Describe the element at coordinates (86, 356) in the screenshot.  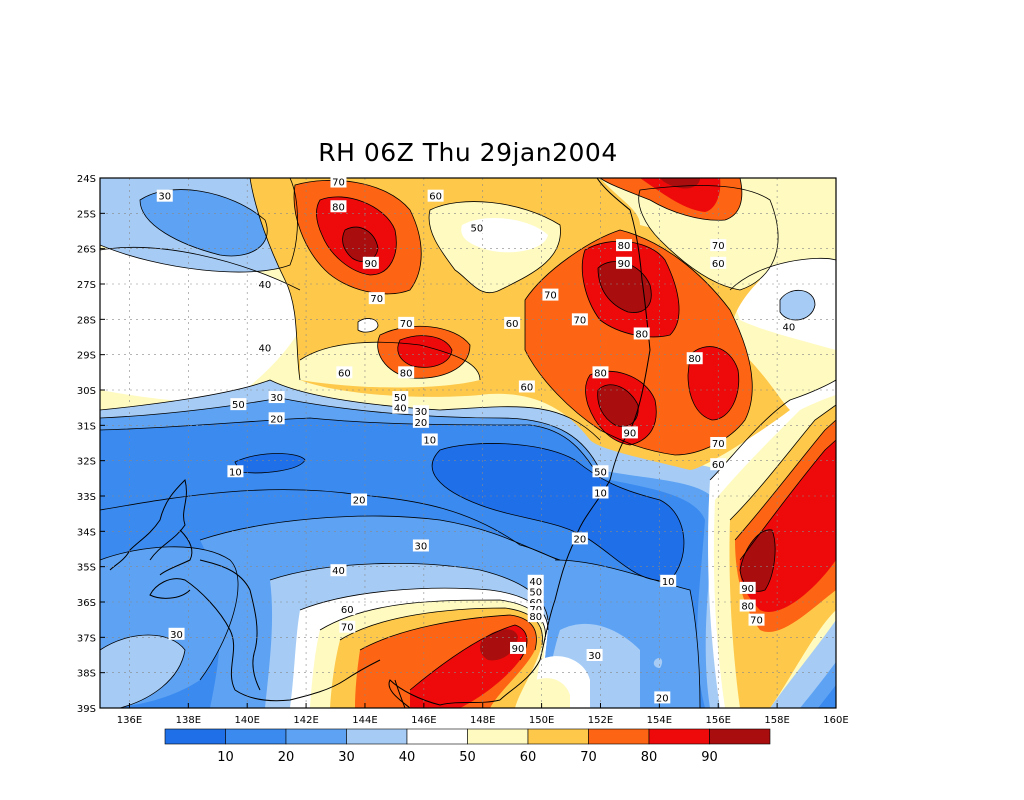
I see `lat-tick-label: 29S` at that location.